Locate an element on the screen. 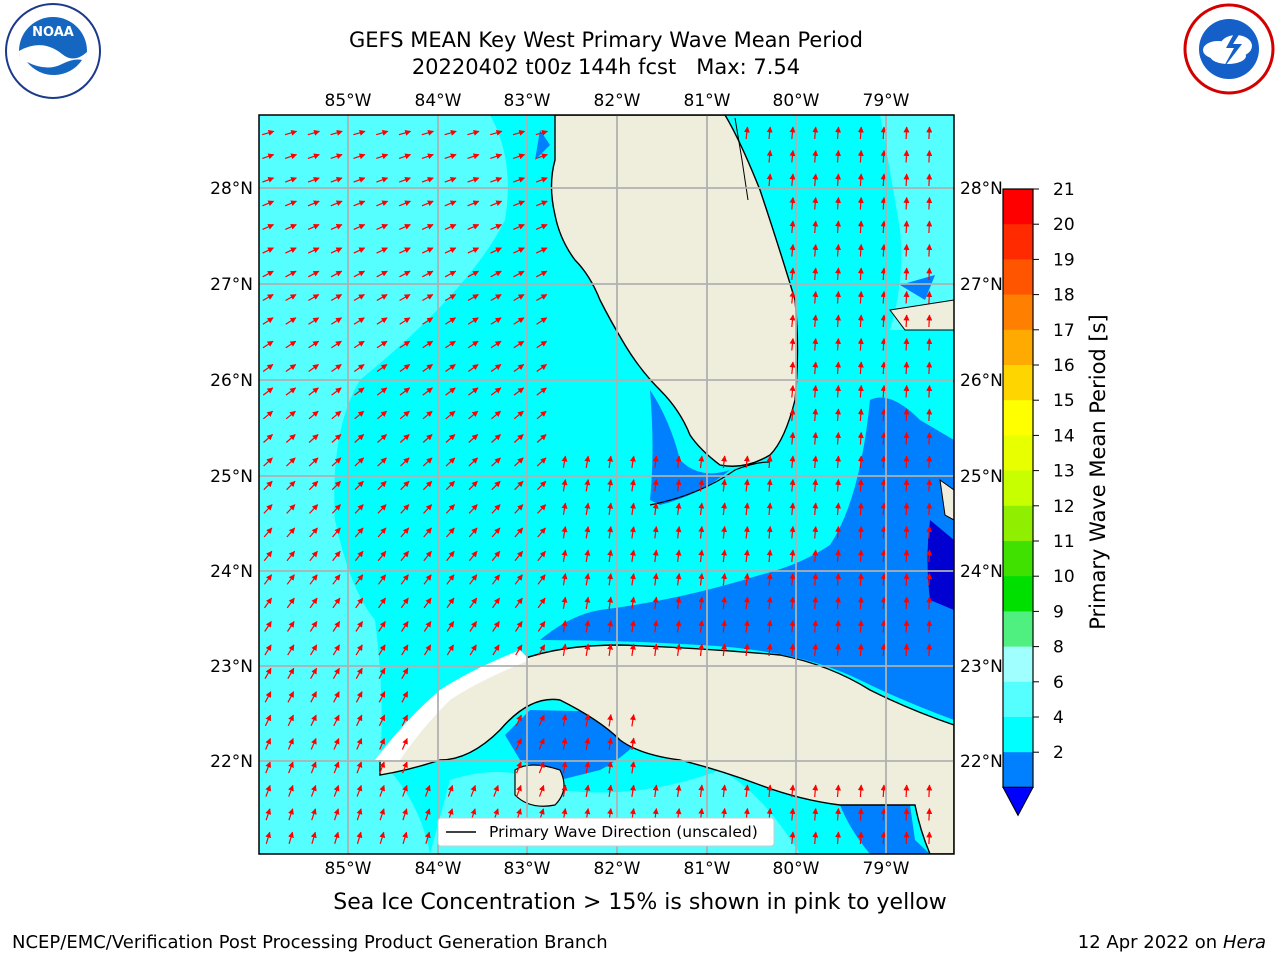 This screenshot has width=1280, height=960. colorbar-tick-label: 8 is located at coordinates (1058, 648).